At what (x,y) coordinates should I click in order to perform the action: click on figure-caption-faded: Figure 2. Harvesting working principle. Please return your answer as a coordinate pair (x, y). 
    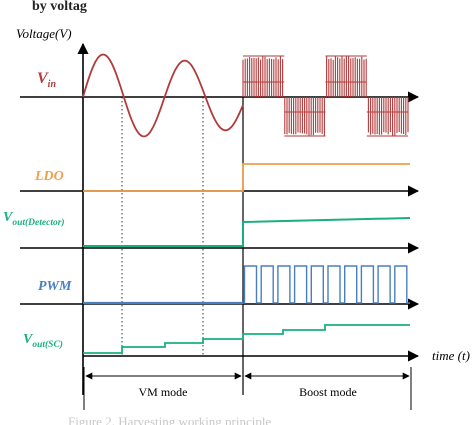
    Looking at the image, I should click on (169, 419).